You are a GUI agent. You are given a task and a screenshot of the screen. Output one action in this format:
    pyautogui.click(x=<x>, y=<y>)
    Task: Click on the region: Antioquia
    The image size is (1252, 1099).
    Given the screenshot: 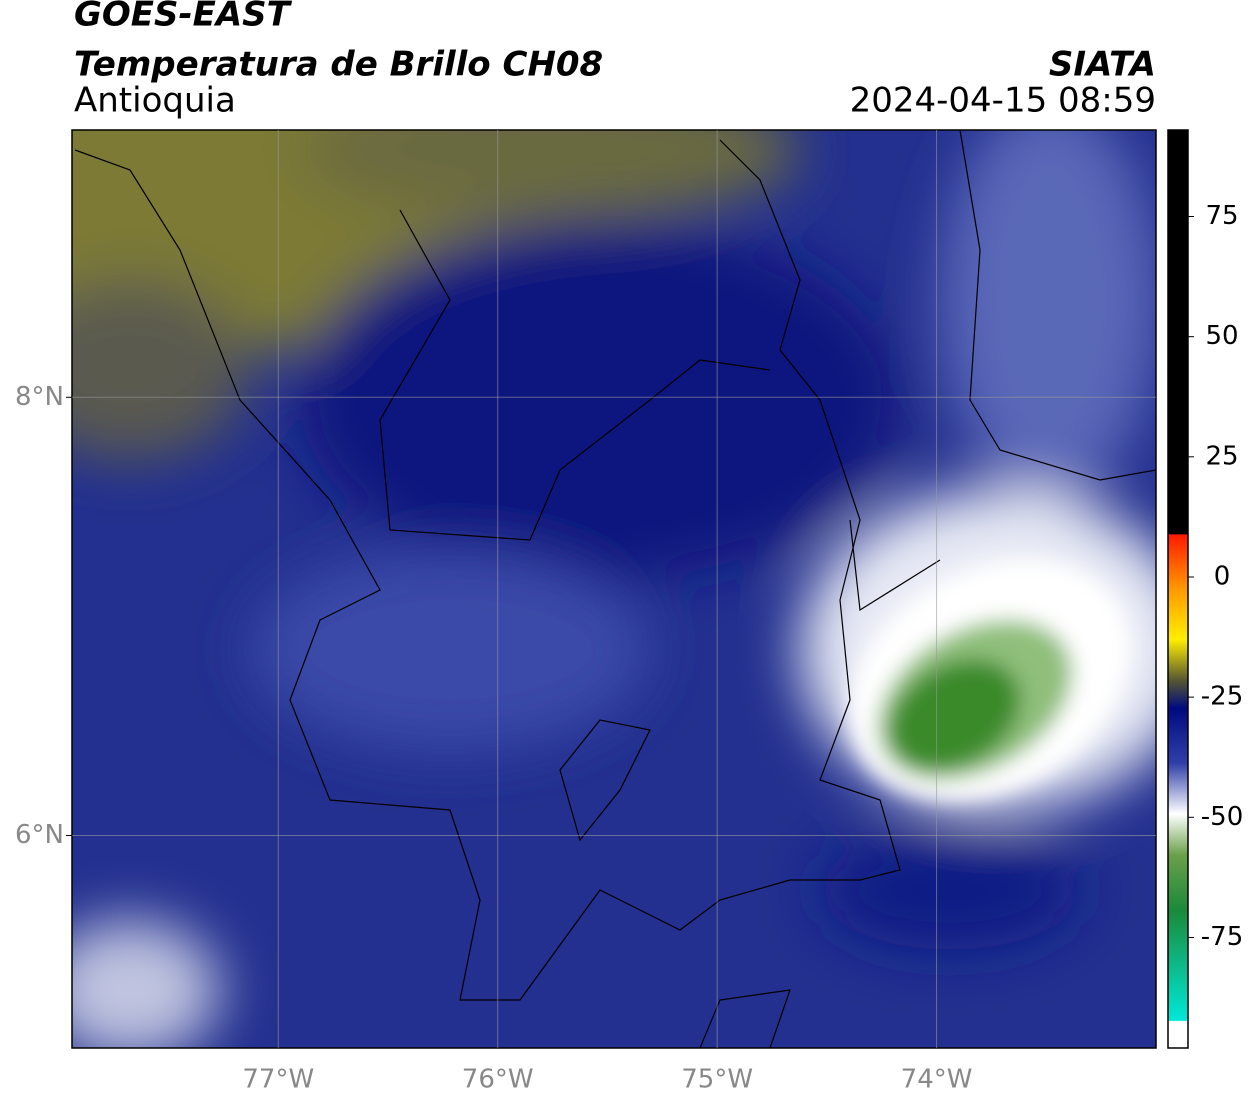 What is the action you would take?
    pyautogui.click(x=155, y=101)
    